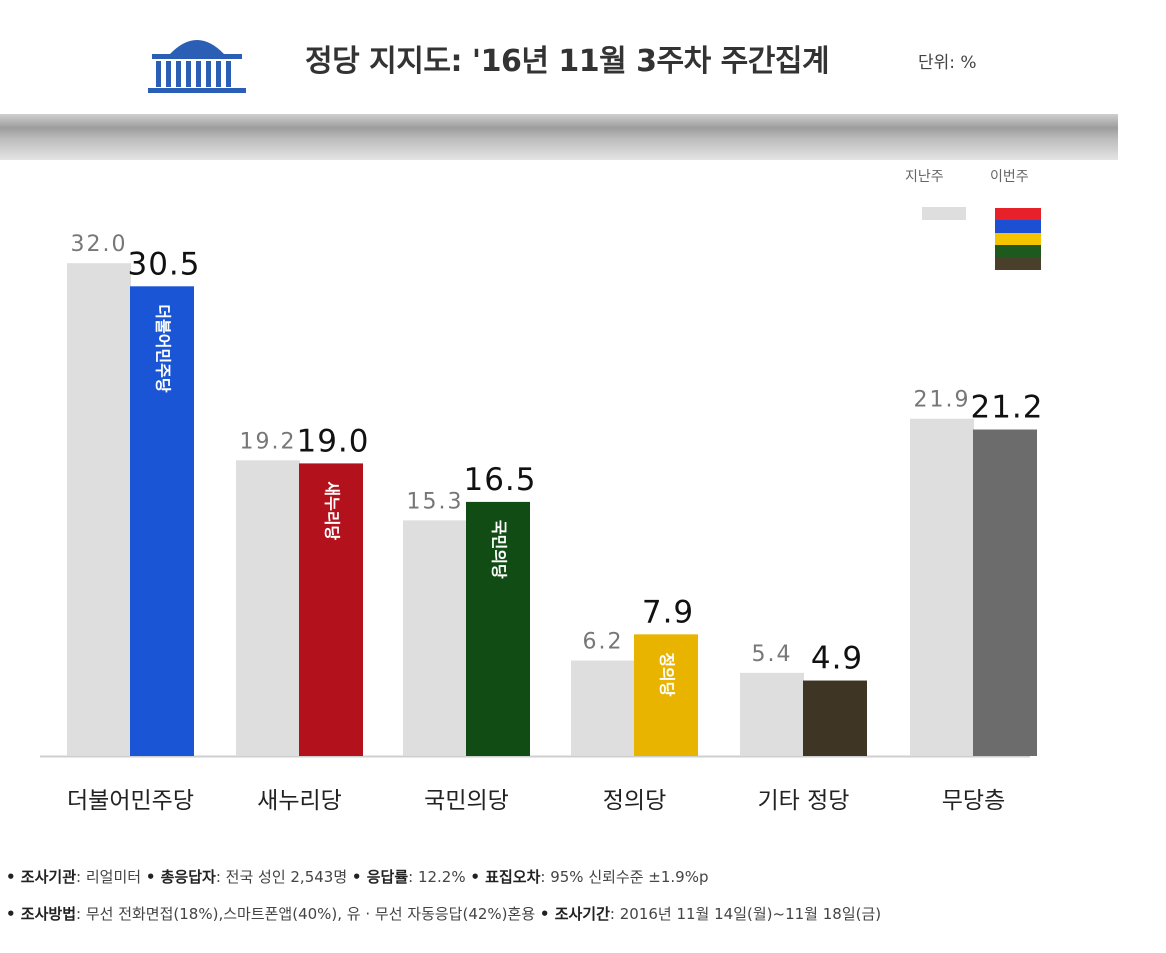  I want to click on chart-title: 정당 지지도: '16년 11월 3주차 주간집계, so click(567, 61).